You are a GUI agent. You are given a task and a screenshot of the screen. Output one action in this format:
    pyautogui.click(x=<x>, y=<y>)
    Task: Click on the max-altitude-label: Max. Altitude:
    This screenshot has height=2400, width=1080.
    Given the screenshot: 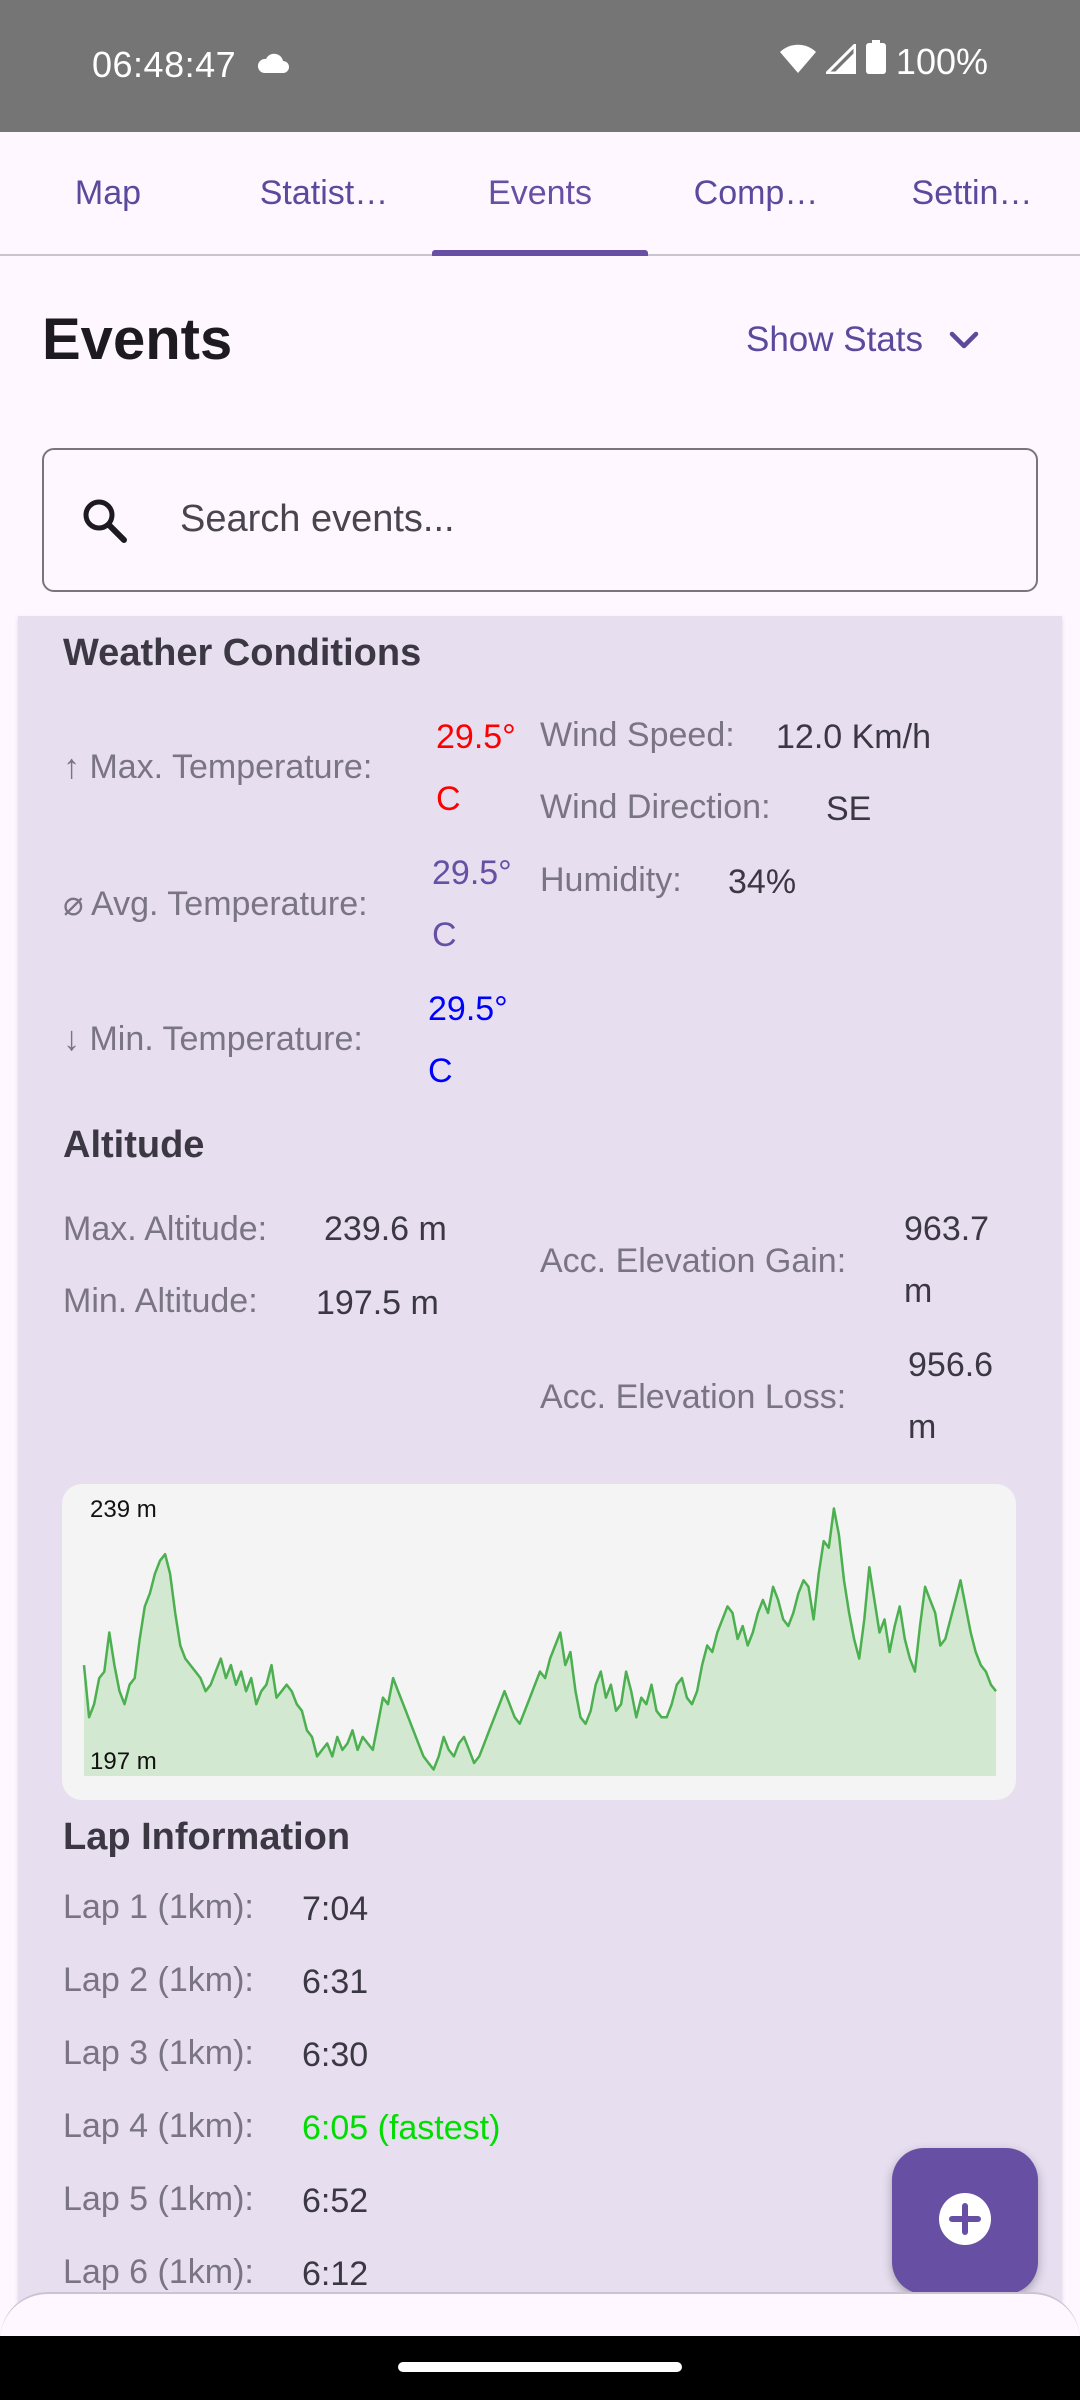 What is the action you would take?
    pyautogui.click(x=165, y=1229)
    